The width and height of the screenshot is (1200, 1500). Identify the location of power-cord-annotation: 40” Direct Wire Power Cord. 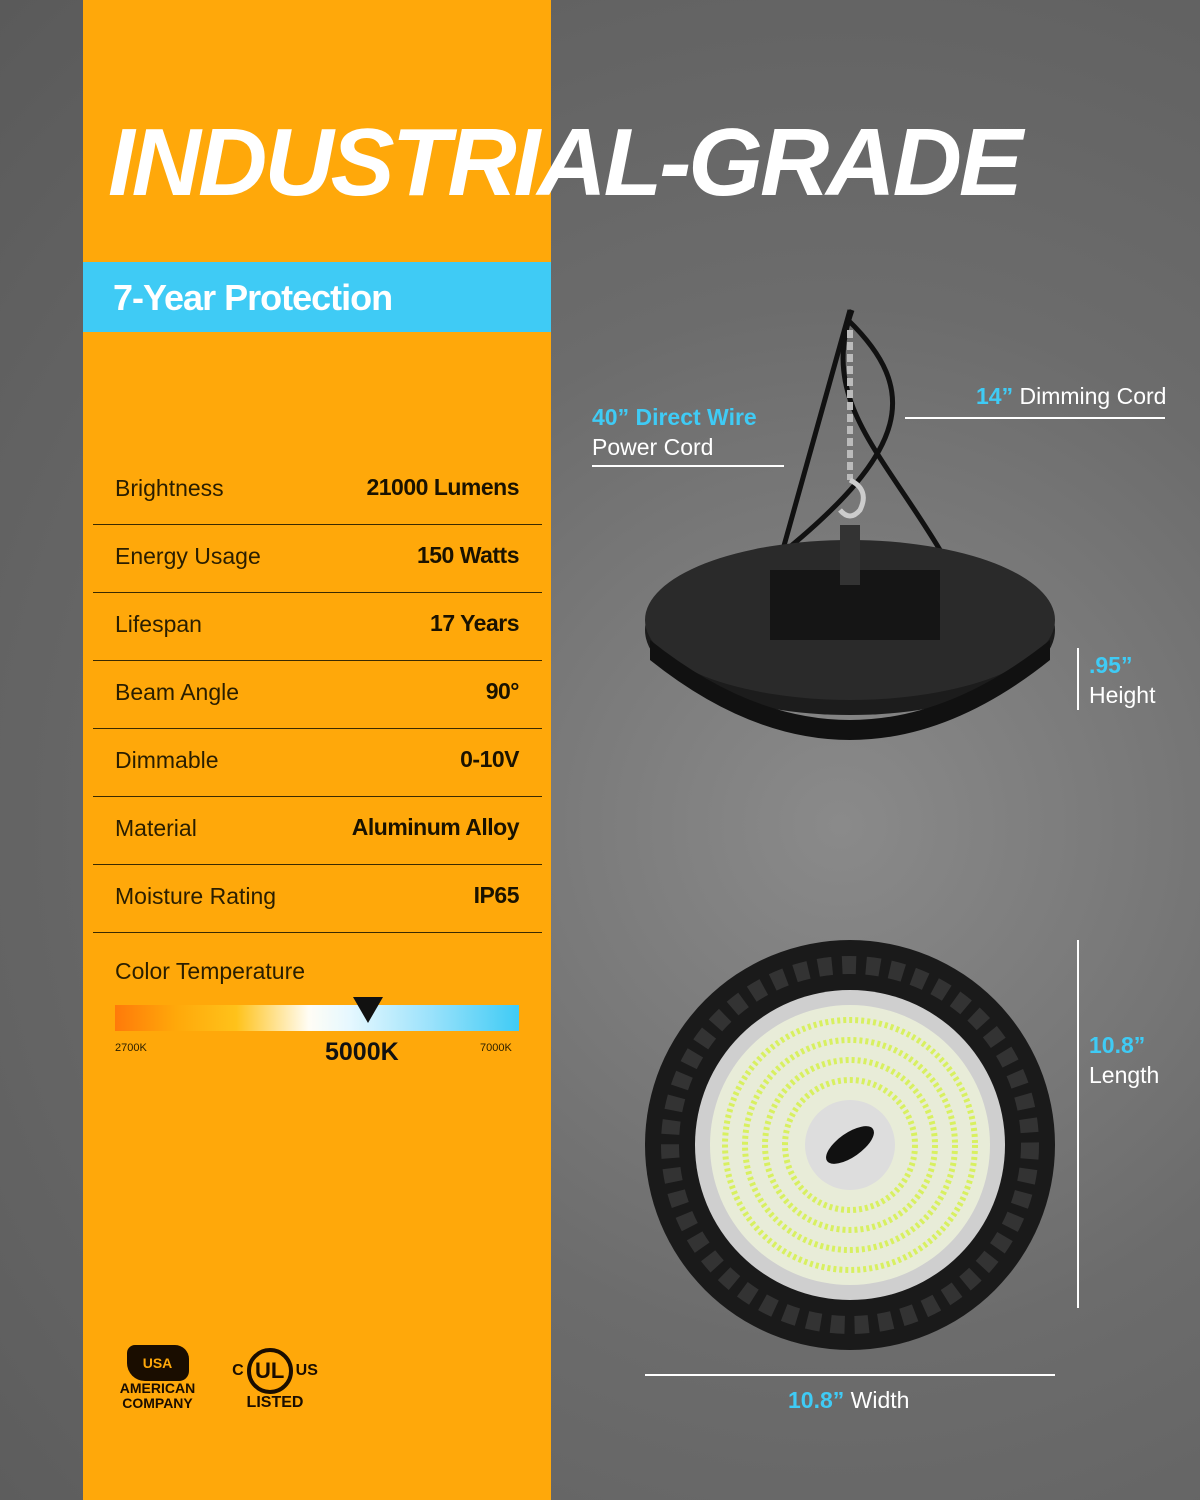
(674, 432).